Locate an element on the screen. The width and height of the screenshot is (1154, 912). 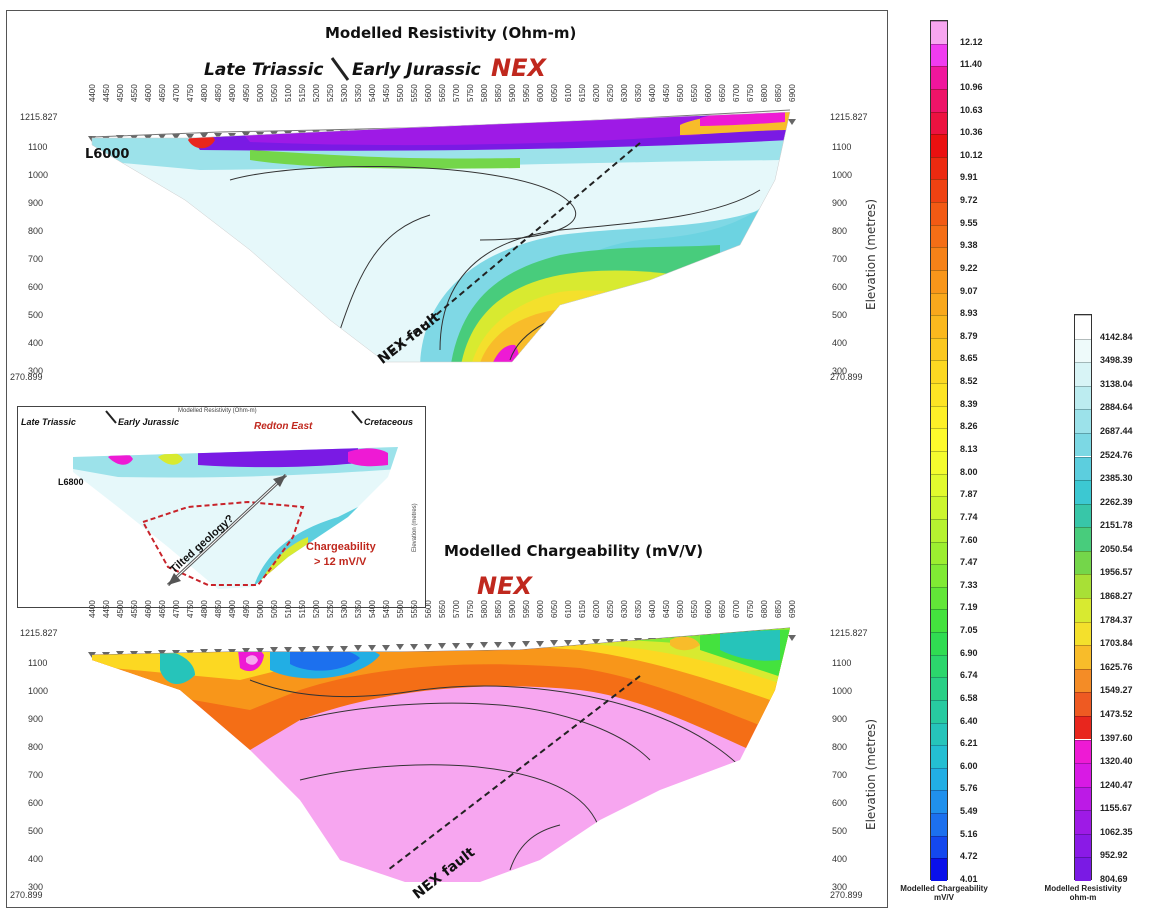
resistivity-scale-label: 2524.76 is located at coordinates (1116, 454).